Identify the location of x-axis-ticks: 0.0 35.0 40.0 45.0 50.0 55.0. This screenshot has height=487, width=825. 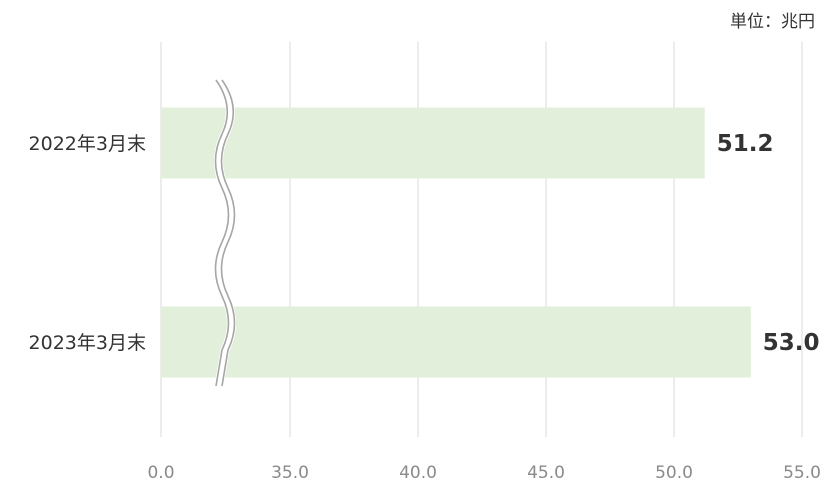
(483, 473).